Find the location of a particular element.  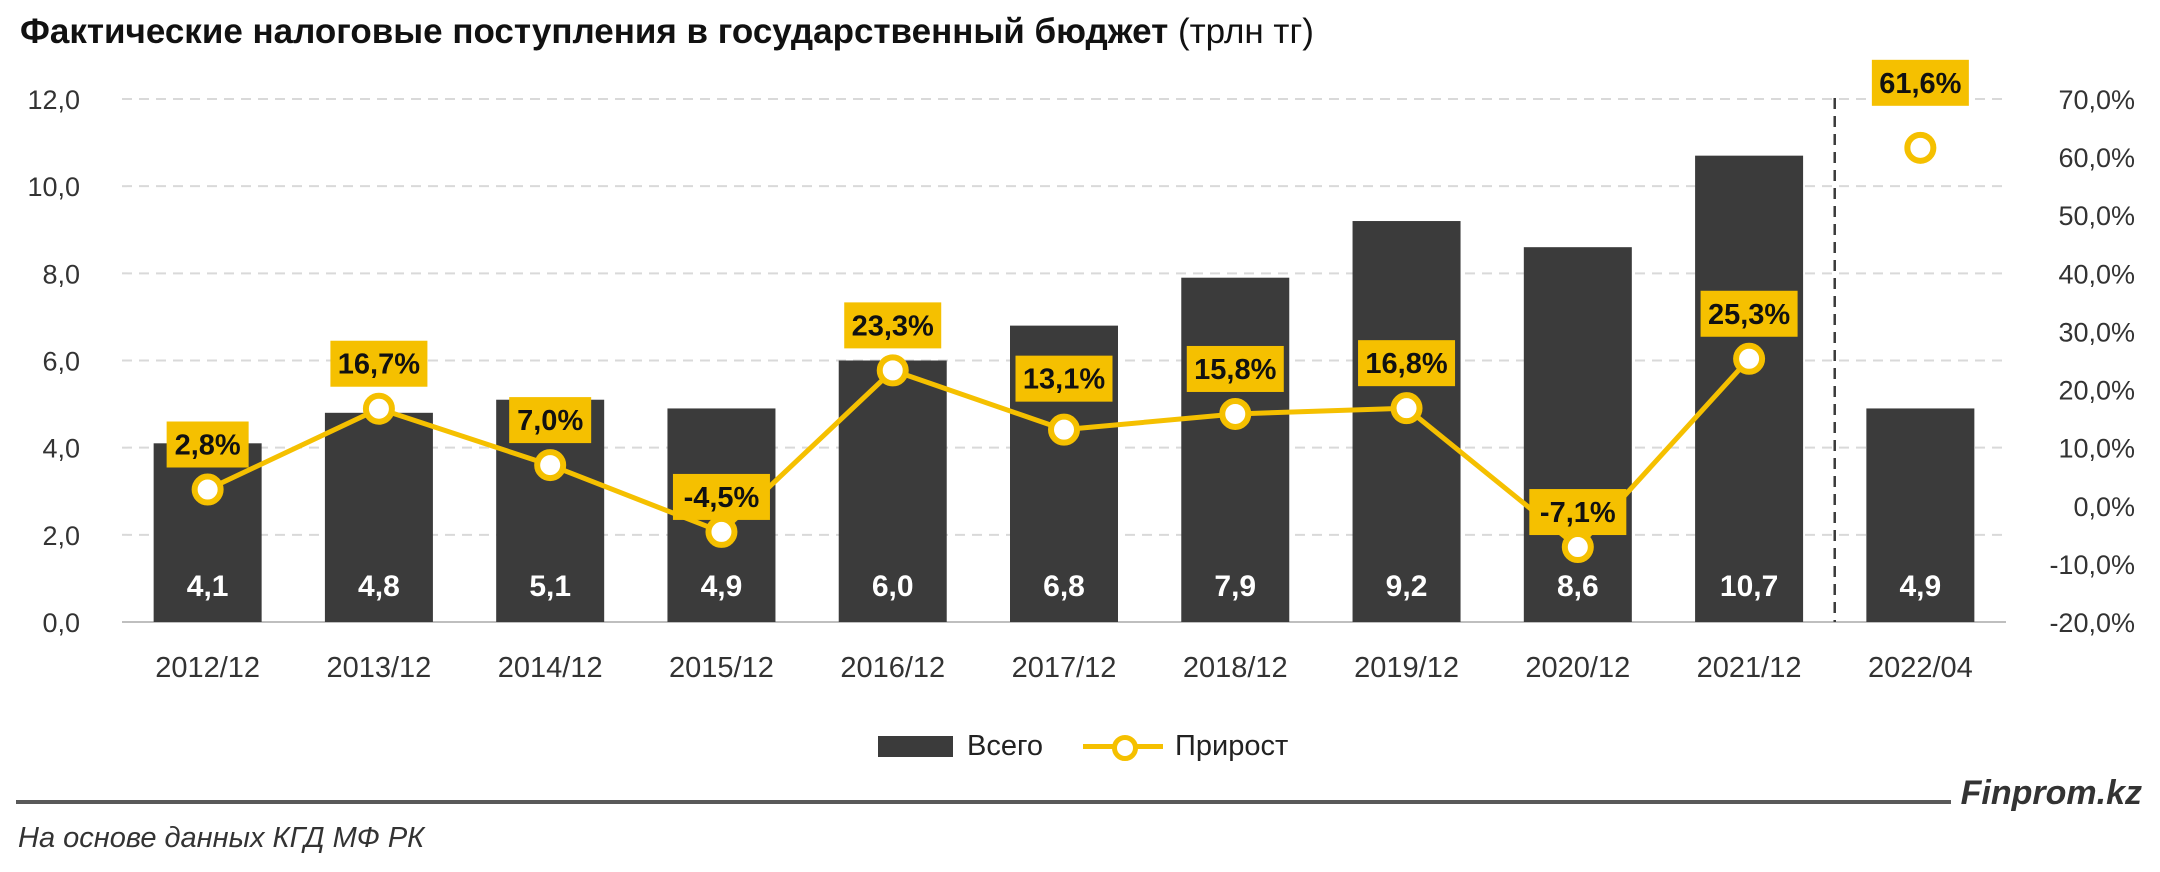

bar-value-label: 6,8 is located at coordinates (1064, 586).